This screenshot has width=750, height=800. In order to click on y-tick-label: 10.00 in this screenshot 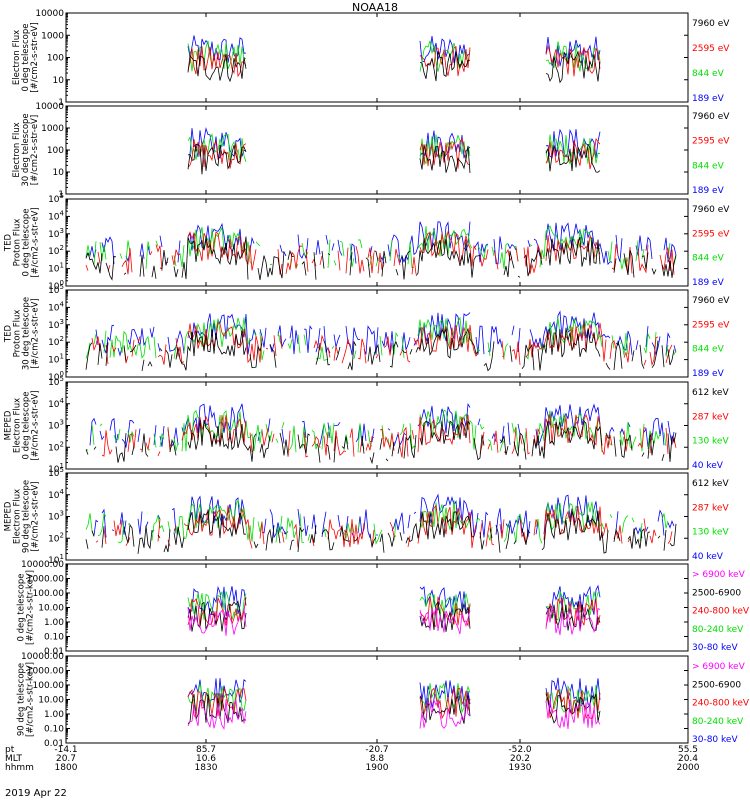, I will do `click(51, 609)`.